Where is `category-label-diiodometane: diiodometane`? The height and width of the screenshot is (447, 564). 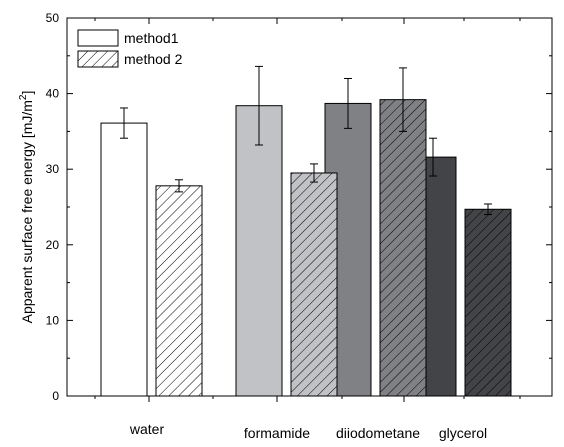
category-label-diiodometane: diiodometane is located at coordinates (378, 433).